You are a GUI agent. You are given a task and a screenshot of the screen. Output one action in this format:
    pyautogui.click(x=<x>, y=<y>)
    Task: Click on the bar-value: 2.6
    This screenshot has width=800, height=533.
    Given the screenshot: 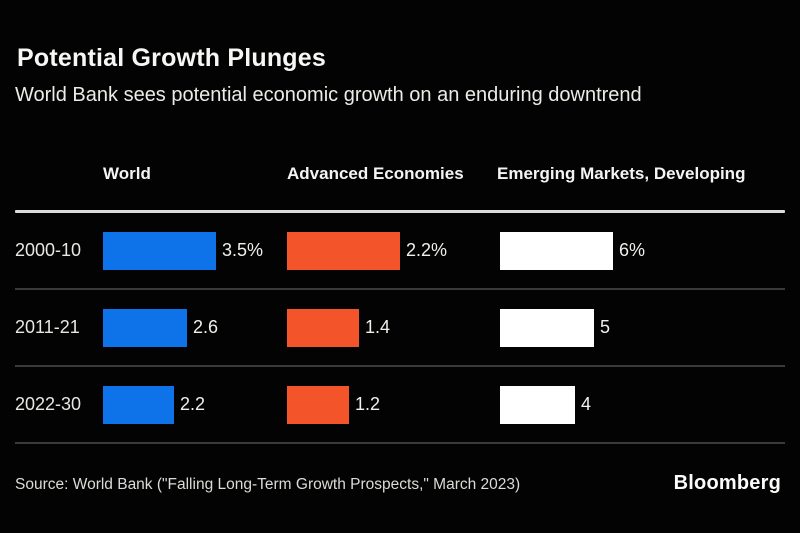 What is the action you would take?
    pyautogui.click(x=206, y=327)
    